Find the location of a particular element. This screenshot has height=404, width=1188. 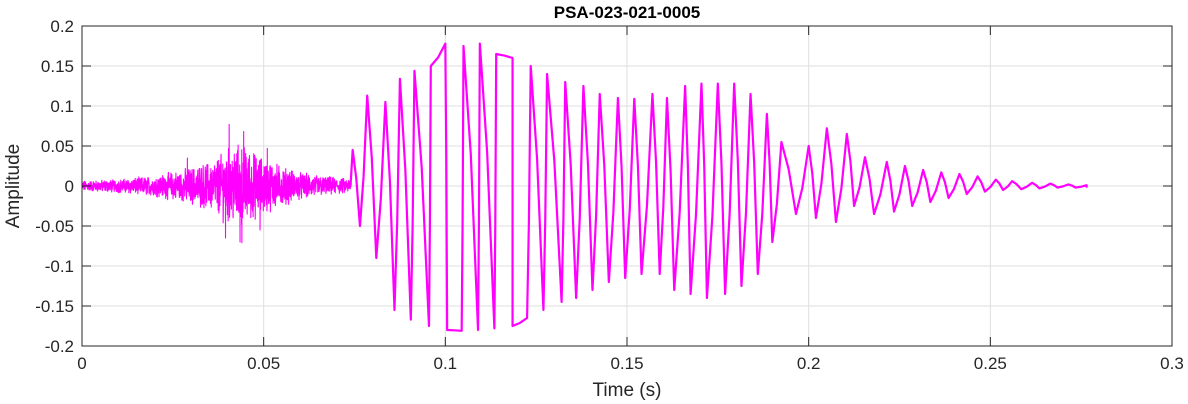

x-tick-label: 0.15 is located at coordinates (626, 363).